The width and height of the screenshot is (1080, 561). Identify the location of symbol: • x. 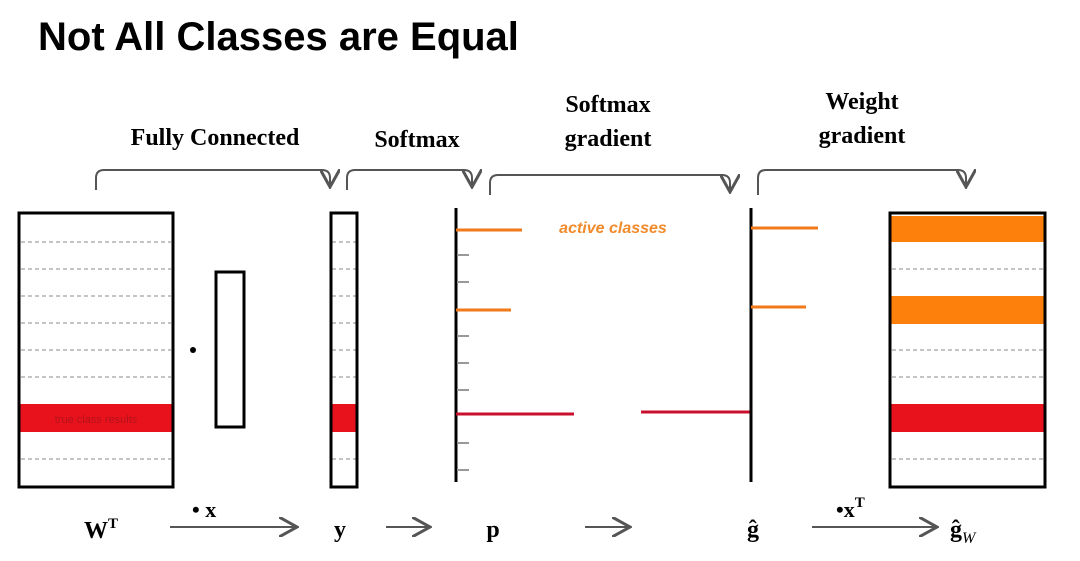
(204, 509).